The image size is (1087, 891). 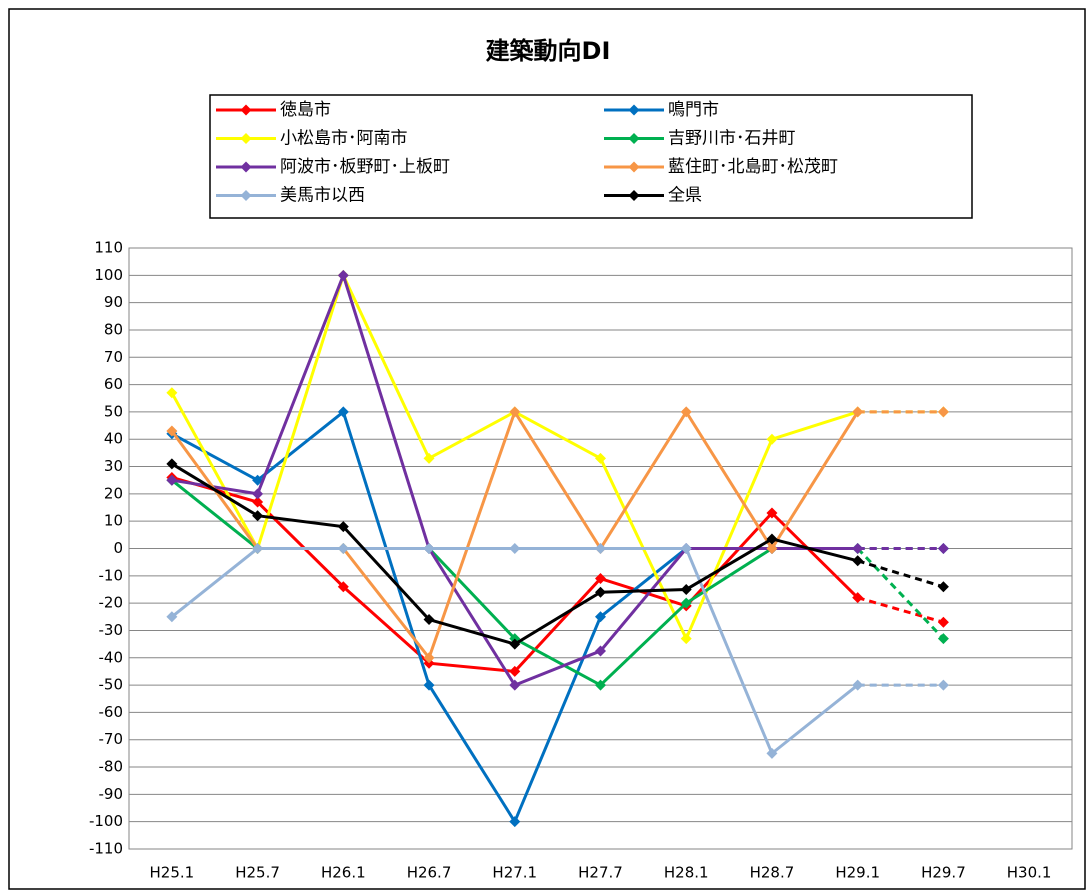 I want to click on legend-label: 美馬市以西, so click(x=322, y=196).